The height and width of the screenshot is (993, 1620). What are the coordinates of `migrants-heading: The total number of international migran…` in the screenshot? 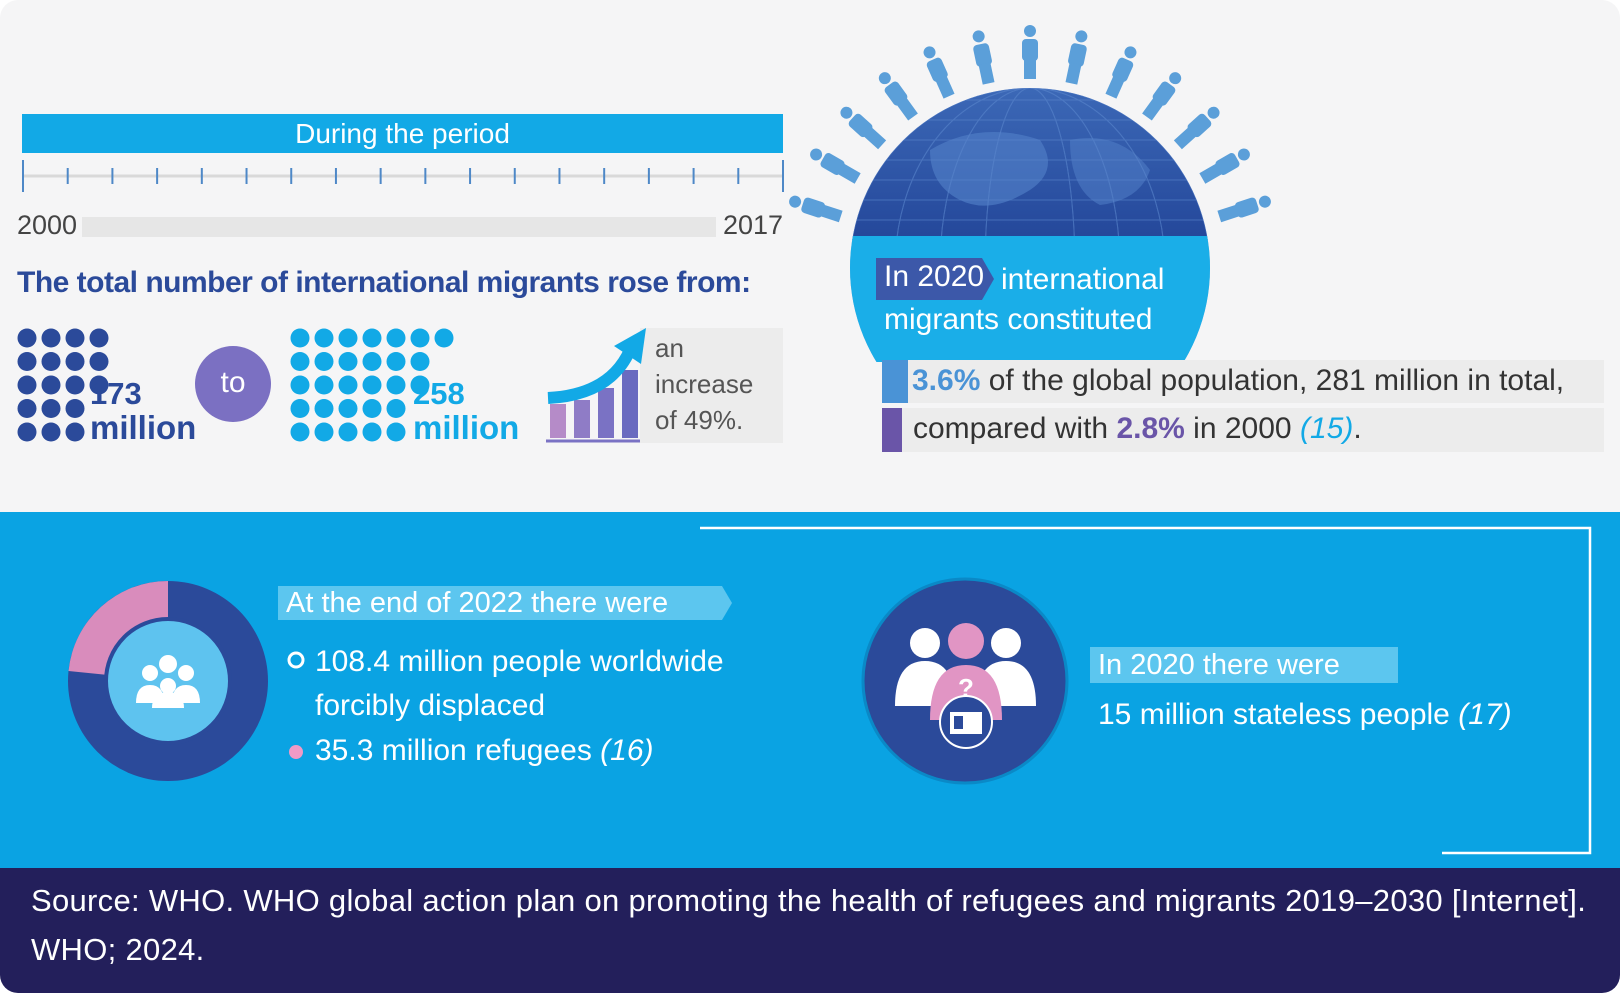 It's located at (384, 282).